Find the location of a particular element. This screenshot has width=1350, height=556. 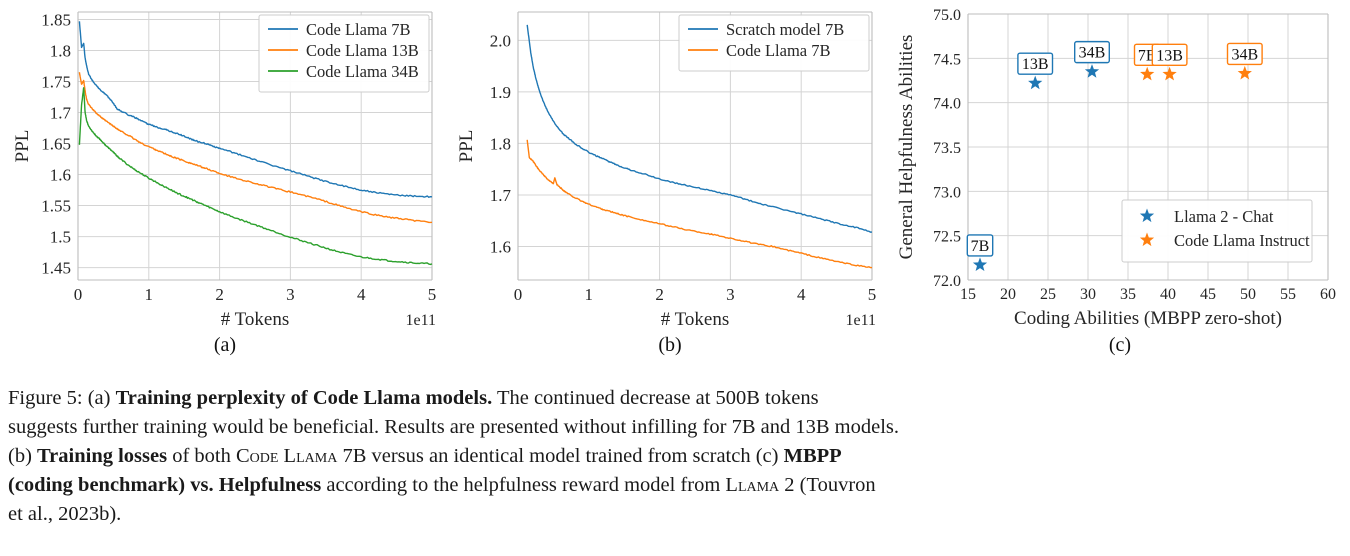

x-axis-tick-label: 25 is located at coordinates (1048, 294).